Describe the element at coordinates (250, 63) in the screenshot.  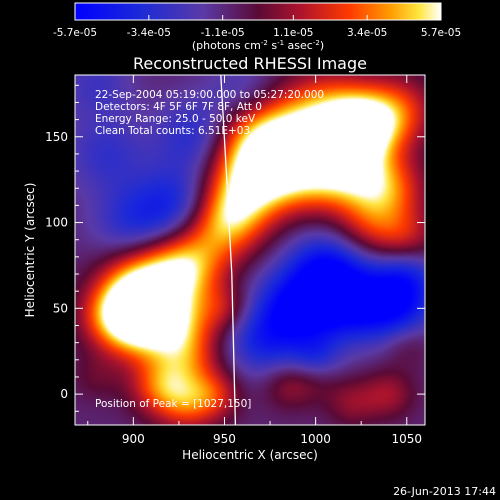
I see `chart-title: Reconstructed RHESSI Image` at that location.